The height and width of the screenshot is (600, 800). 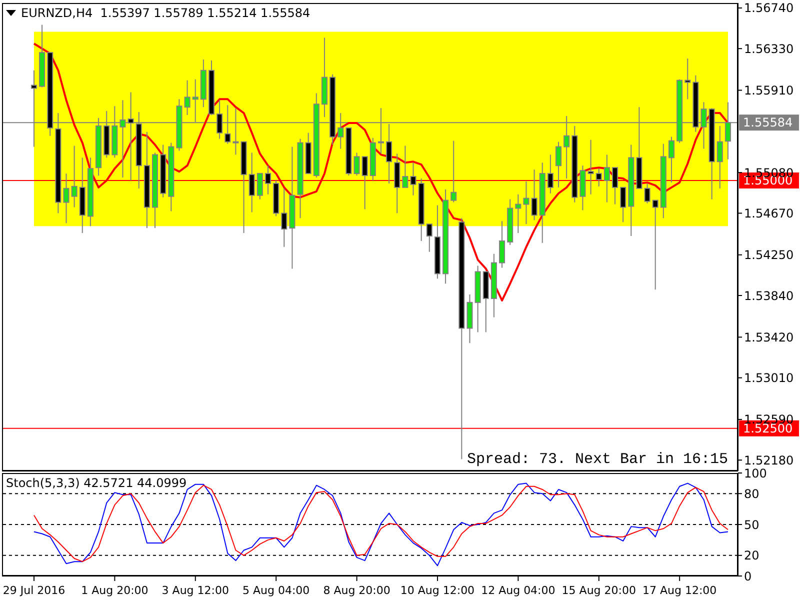 I want to click on x-tick-label: 3 Aug 12:00, so click(x=195, y=590).